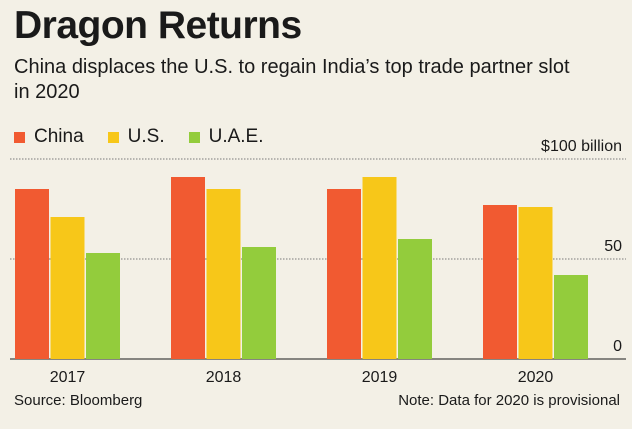 The height and width of the screenshot is (429, 632). I want to click on x-tick-label: 2017, so click(68, 377).